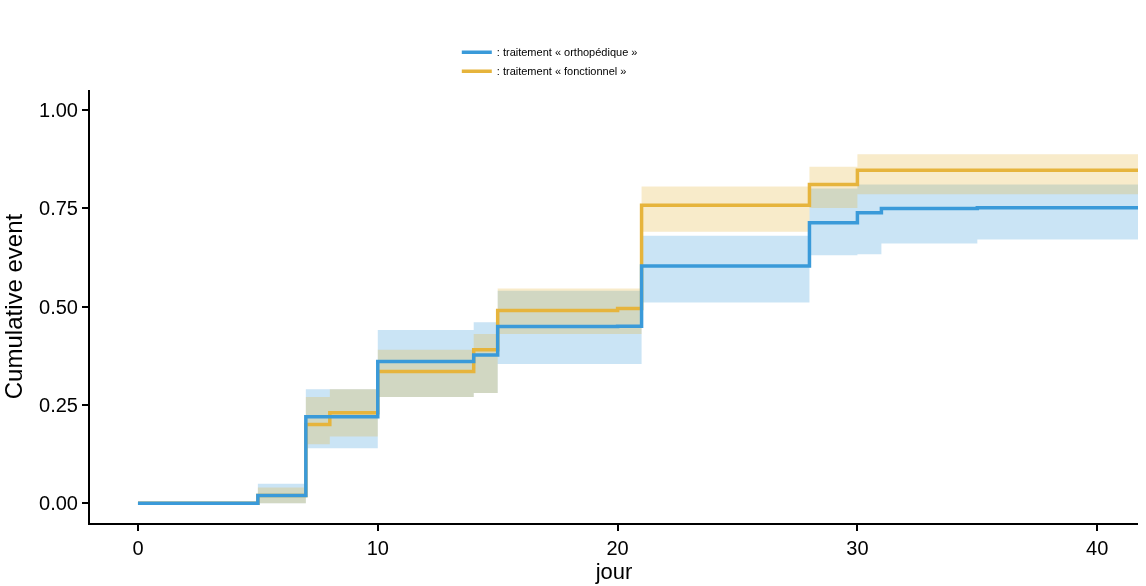  What do you see at coordinates (617, 548) in the screenshot?
I see `x-tick-label: 20` at bounding box center [617, 548].